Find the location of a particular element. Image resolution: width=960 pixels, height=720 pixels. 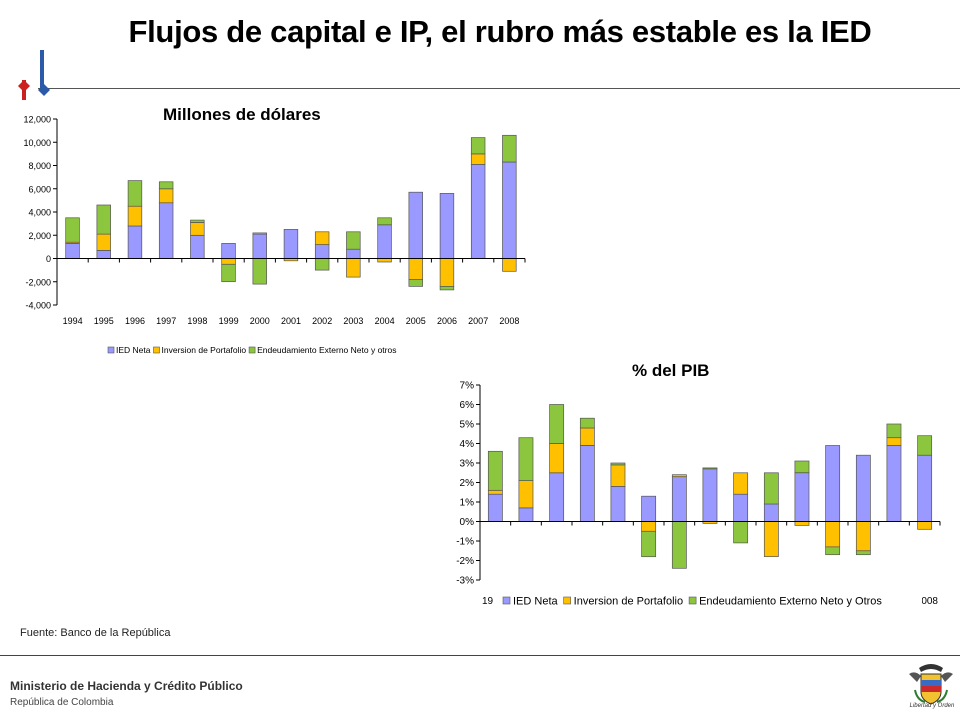

chart1-bar-ied-neta-1995 is located at coordinates (103, 254).